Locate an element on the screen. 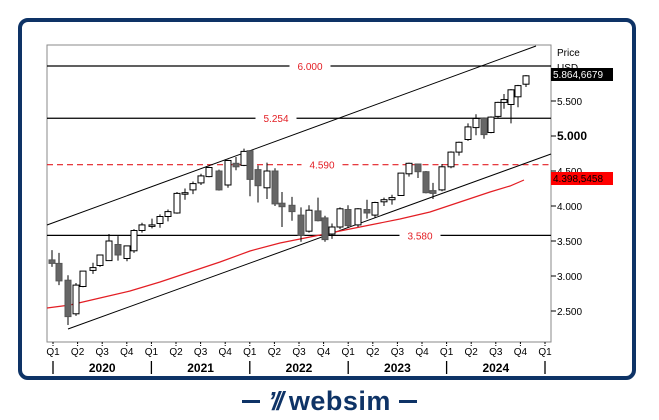 This screenshot has height=420, width=659. y-tick-label: 5.500 is located at coordinates (569, 102).